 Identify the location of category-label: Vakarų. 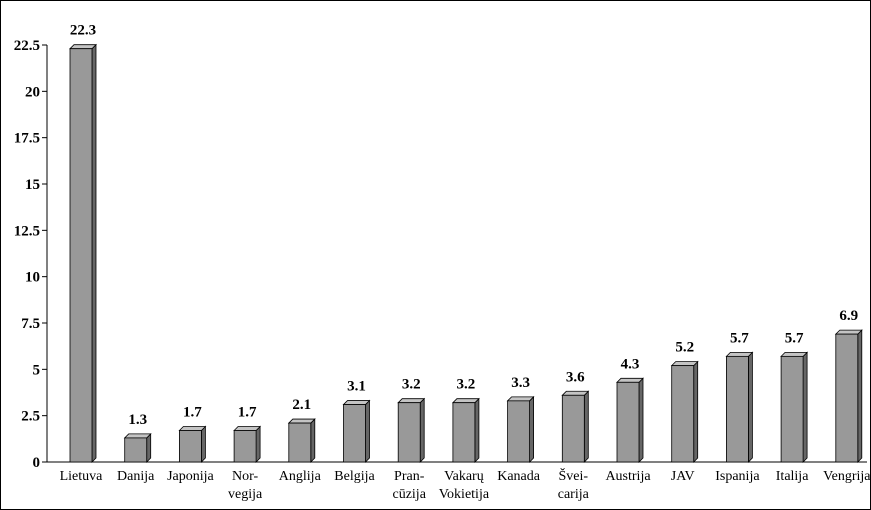
(464, 476).